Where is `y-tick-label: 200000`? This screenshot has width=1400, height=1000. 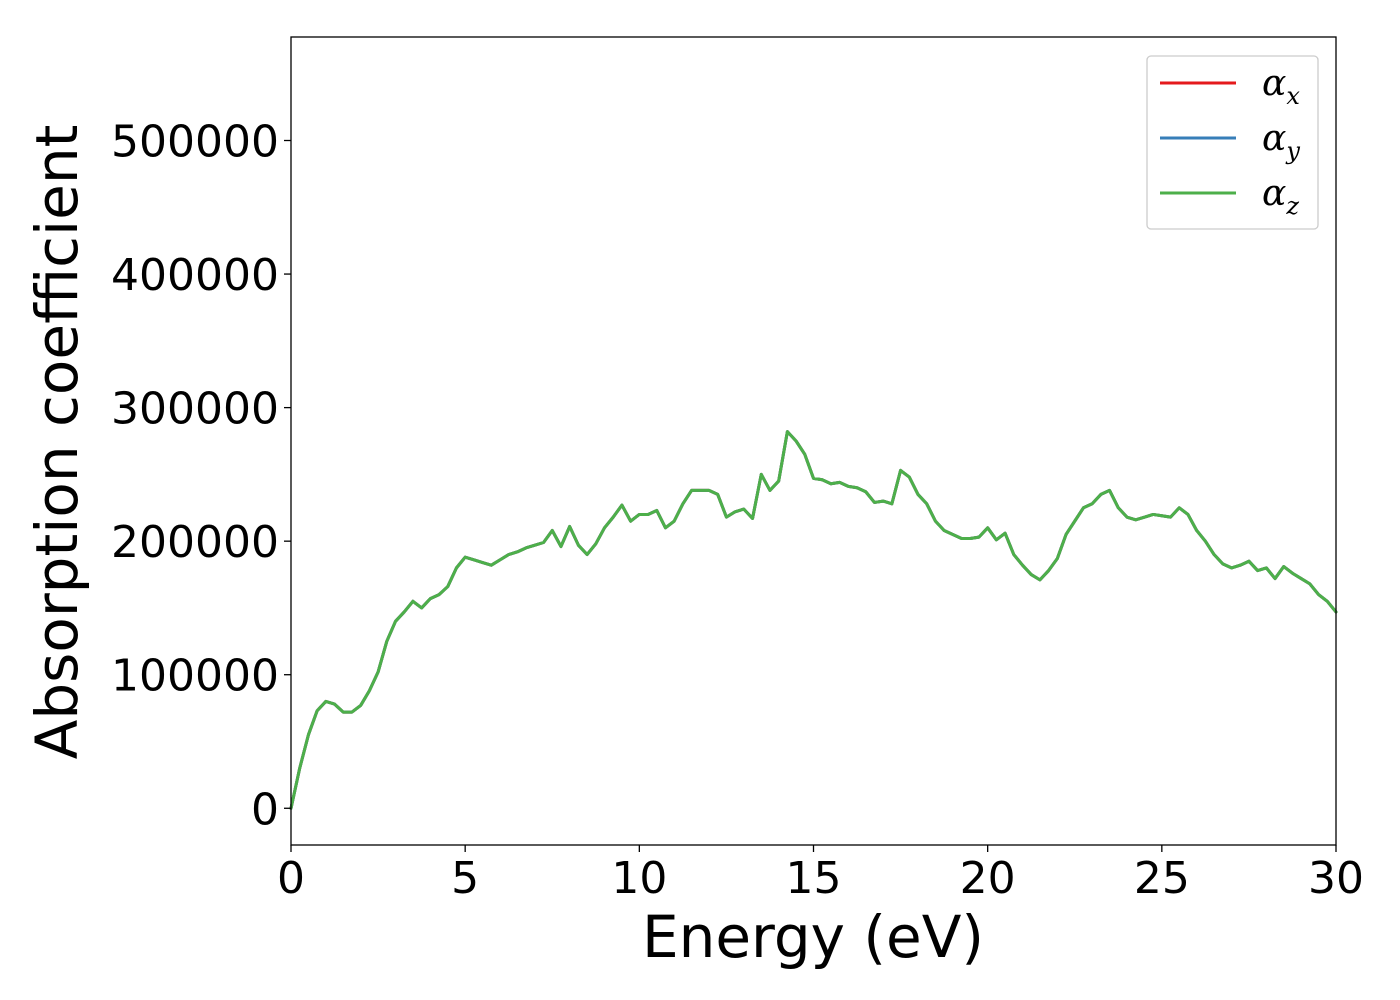 y-tick-label: 200000 is located at coordinates (195, 542).